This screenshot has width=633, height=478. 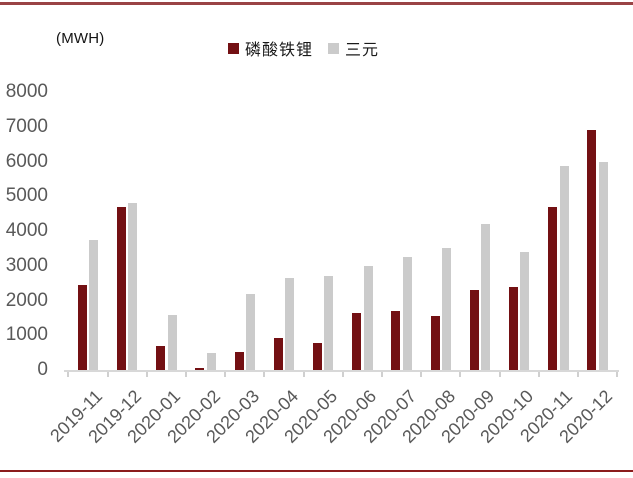 What do you see at coordinates (42, 369) in the screenshot?
I see `y-axis-tick-label: 0` at bounding box center [42, 369].